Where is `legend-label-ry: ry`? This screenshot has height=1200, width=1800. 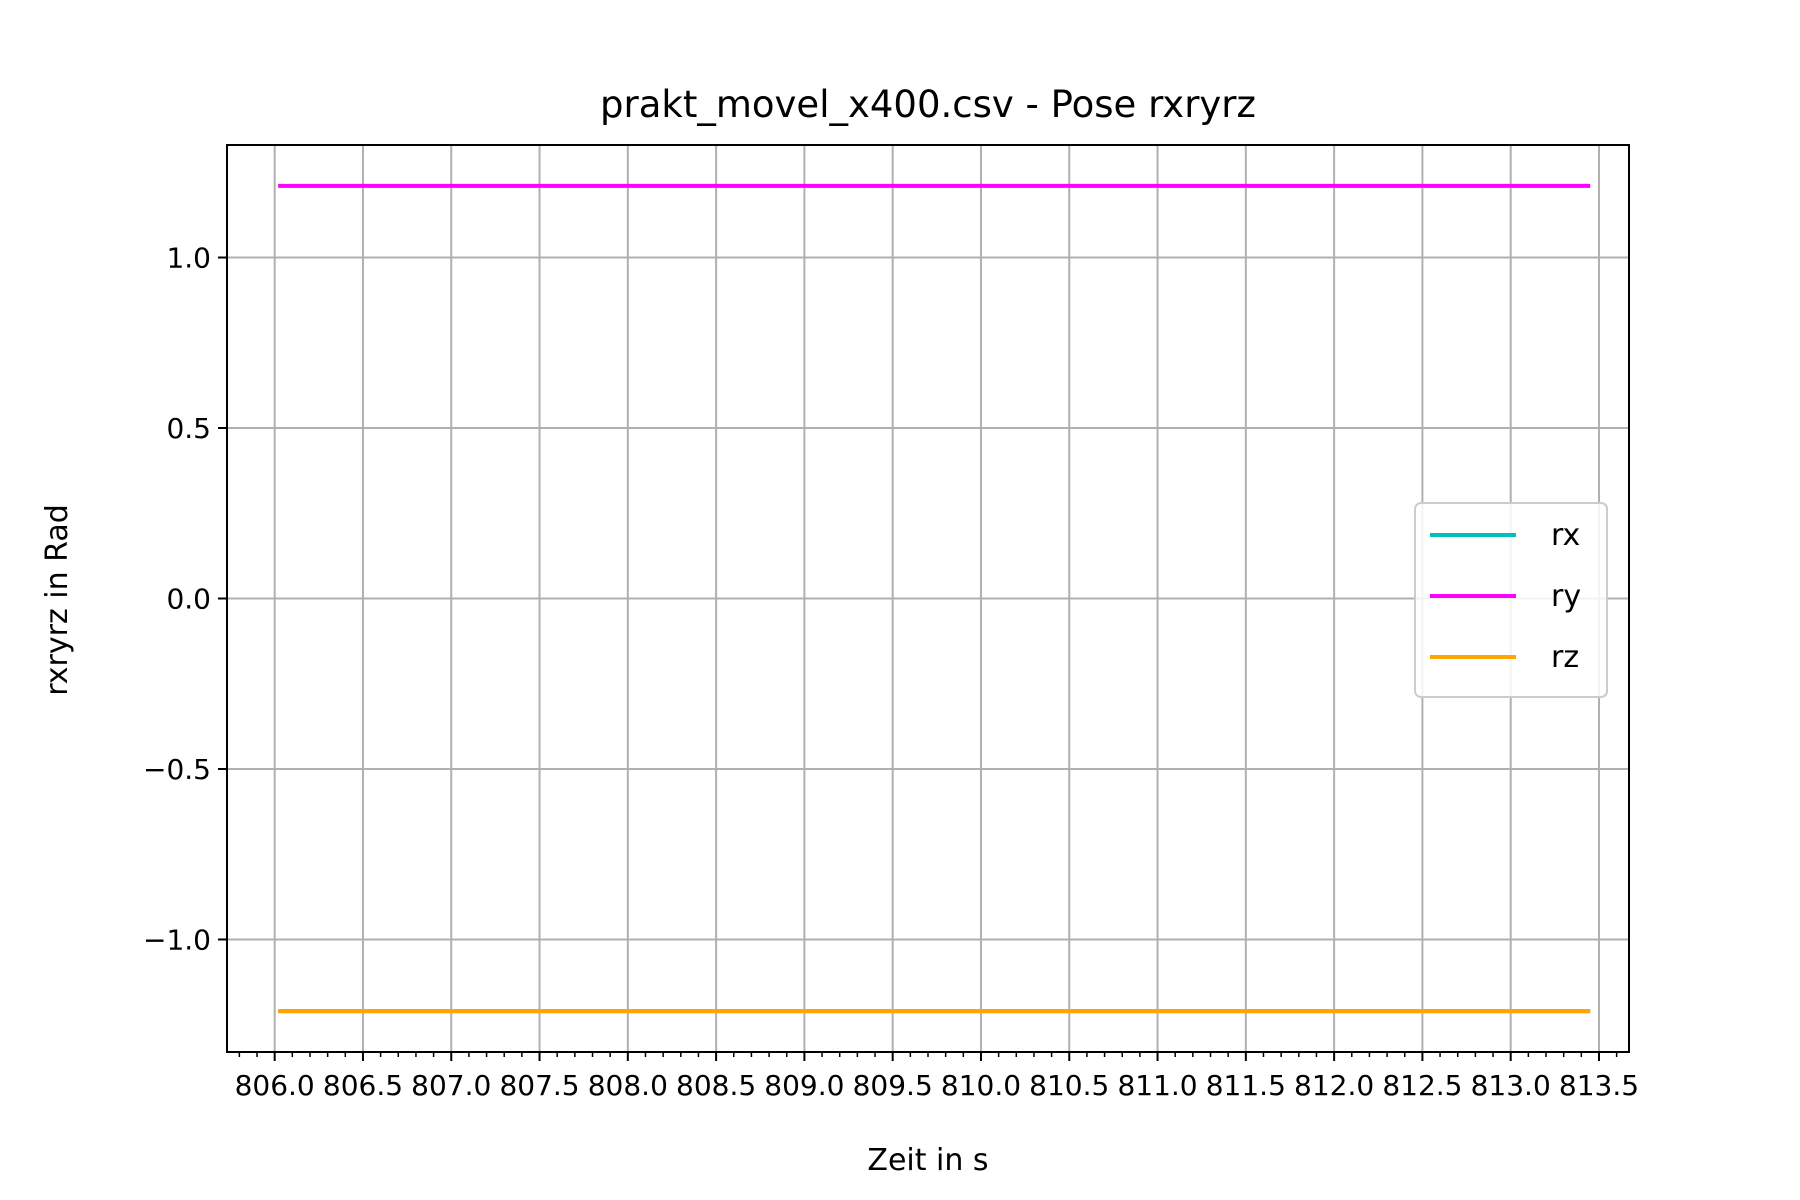
legend-label-ry: ry is located at coordinates (1566, 596).